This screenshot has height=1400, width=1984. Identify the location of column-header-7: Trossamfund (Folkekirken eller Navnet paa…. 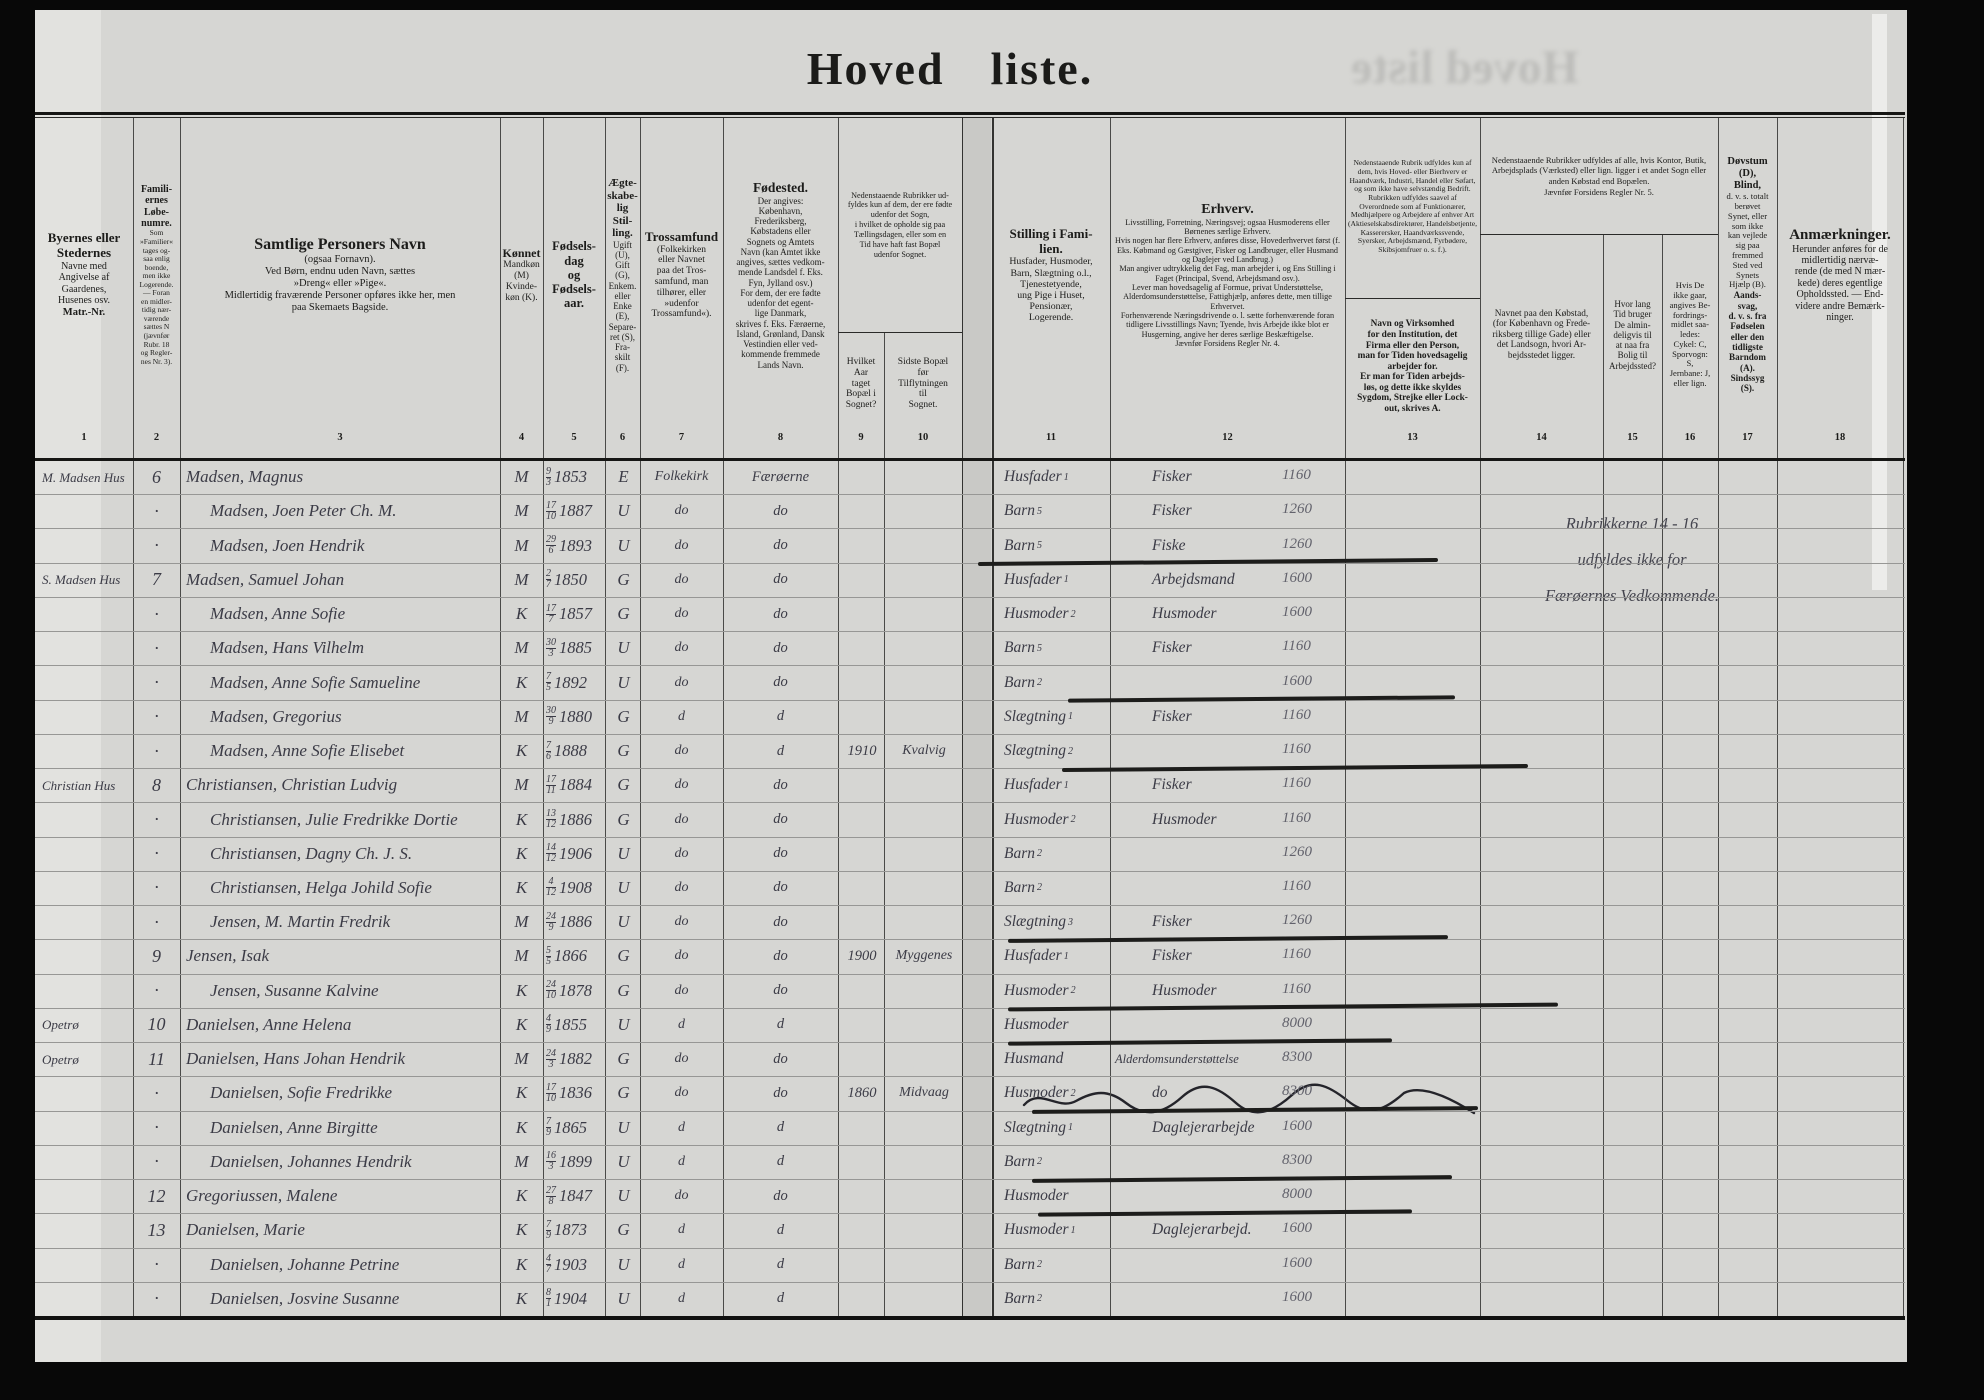
(681, 275).